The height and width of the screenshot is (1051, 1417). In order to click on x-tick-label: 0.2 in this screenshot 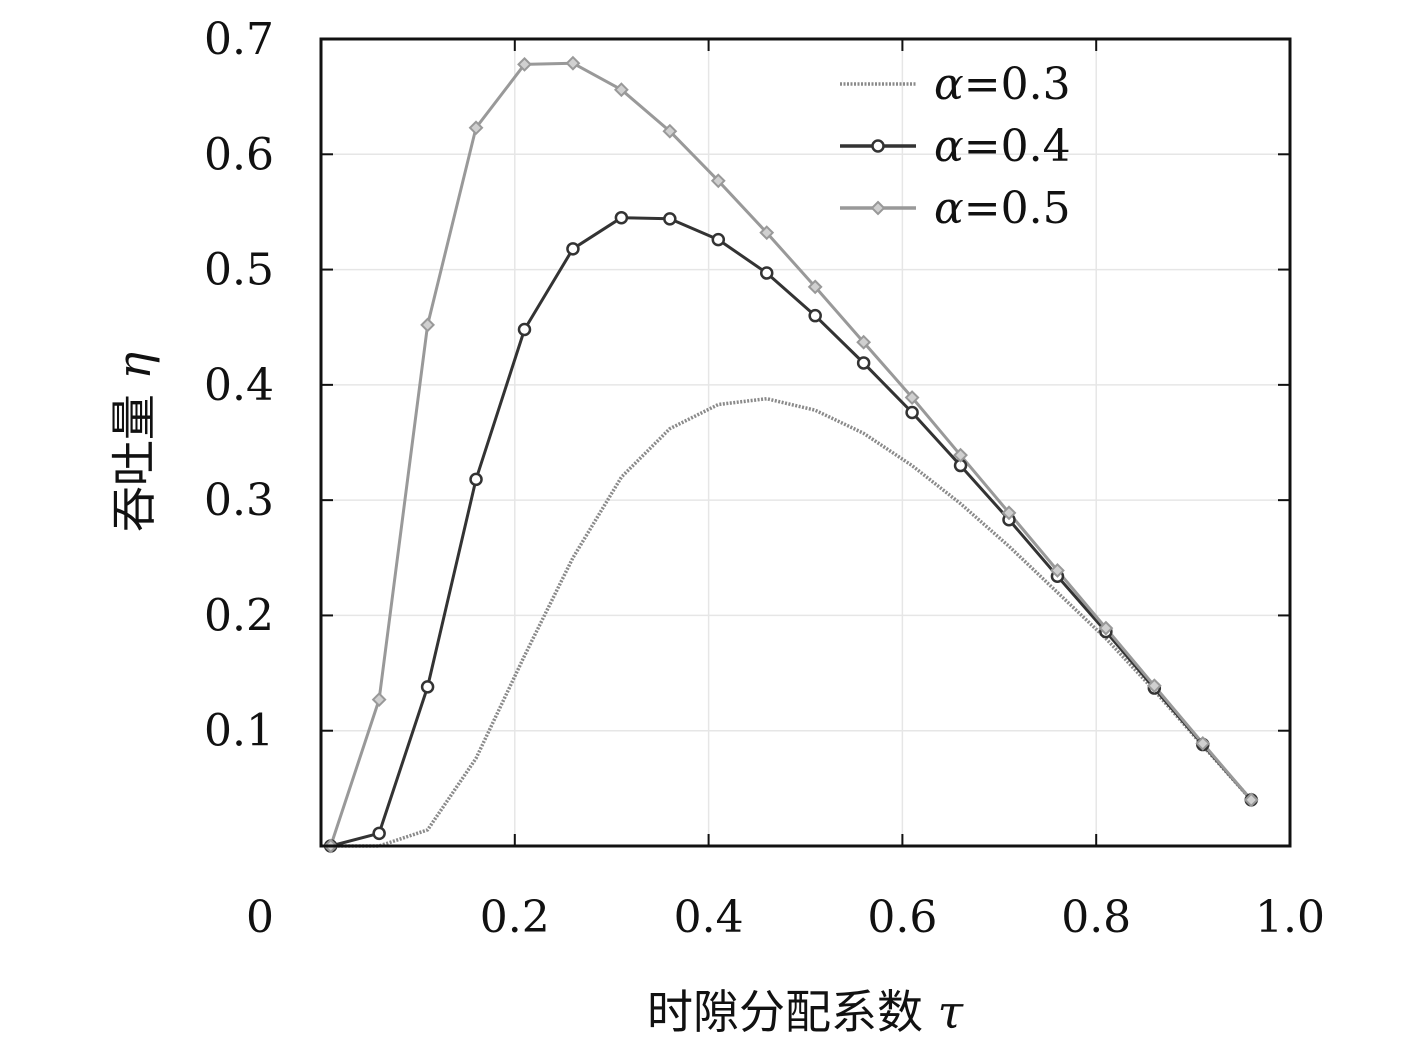, I will do `click(515, 917)`.